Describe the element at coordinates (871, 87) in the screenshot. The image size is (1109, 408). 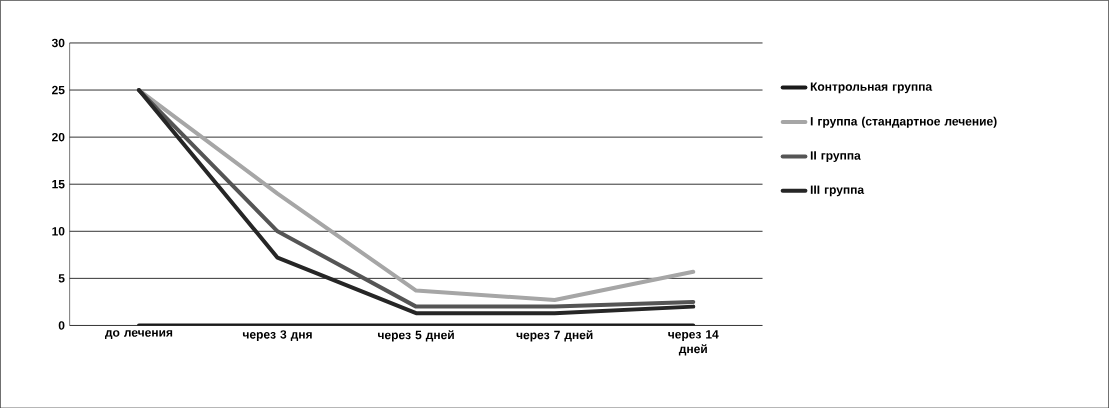
I see `legend-label: Контрольная группа` at that location.